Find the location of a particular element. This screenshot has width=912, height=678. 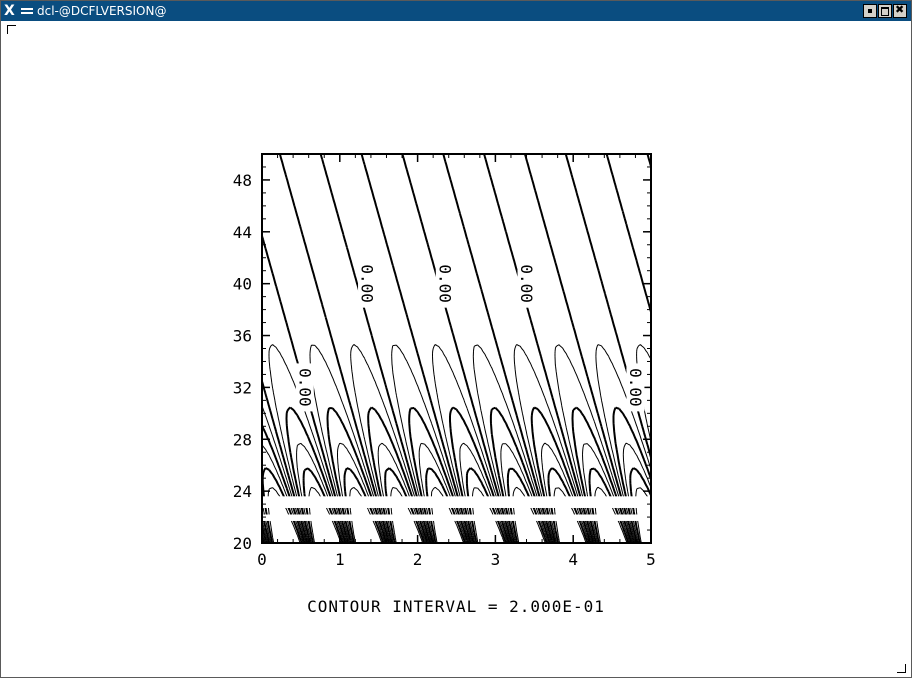

corner-mark-bottom-right is located at coordinates (901, 668).